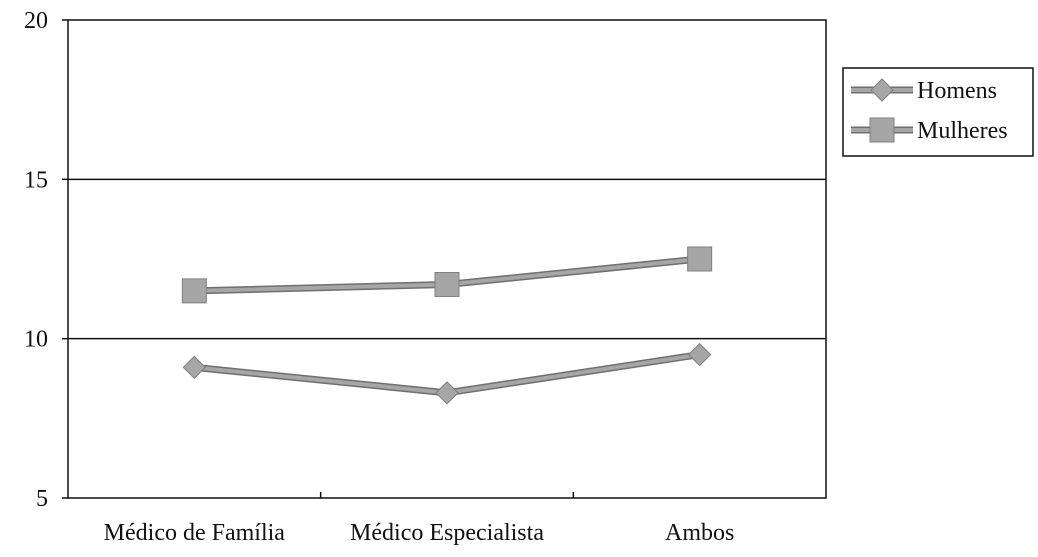 The image size is (1038, 557). What do you see at coordinates (938, 112) in the screenshot?
I see `legend: Homens Mulheres` at bounding box center [938, 112].